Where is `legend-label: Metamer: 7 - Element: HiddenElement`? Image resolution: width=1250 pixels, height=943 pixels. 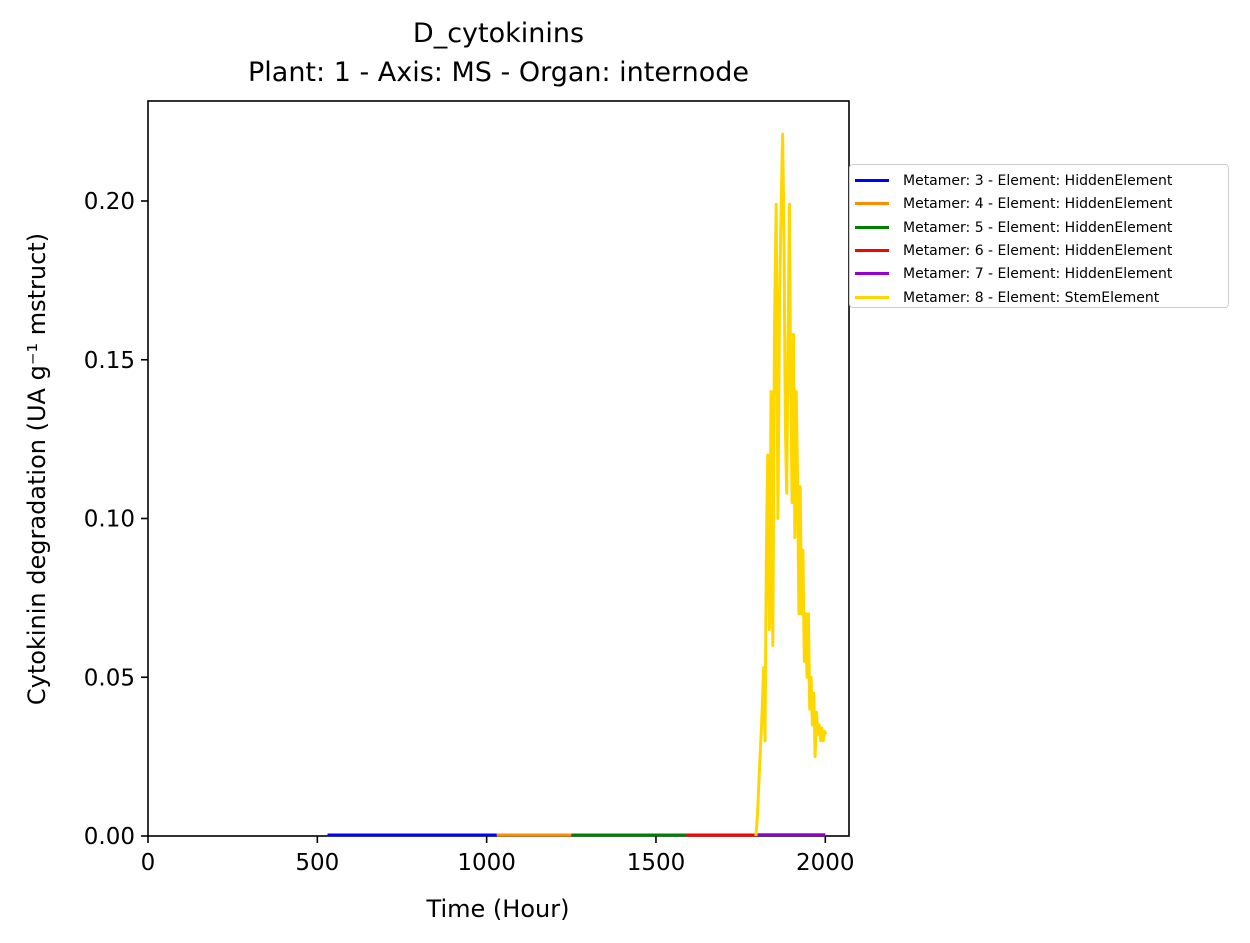 legend-label: Metamer: 7 - Element: HiddenElement is located at coordinates (1038, 274).